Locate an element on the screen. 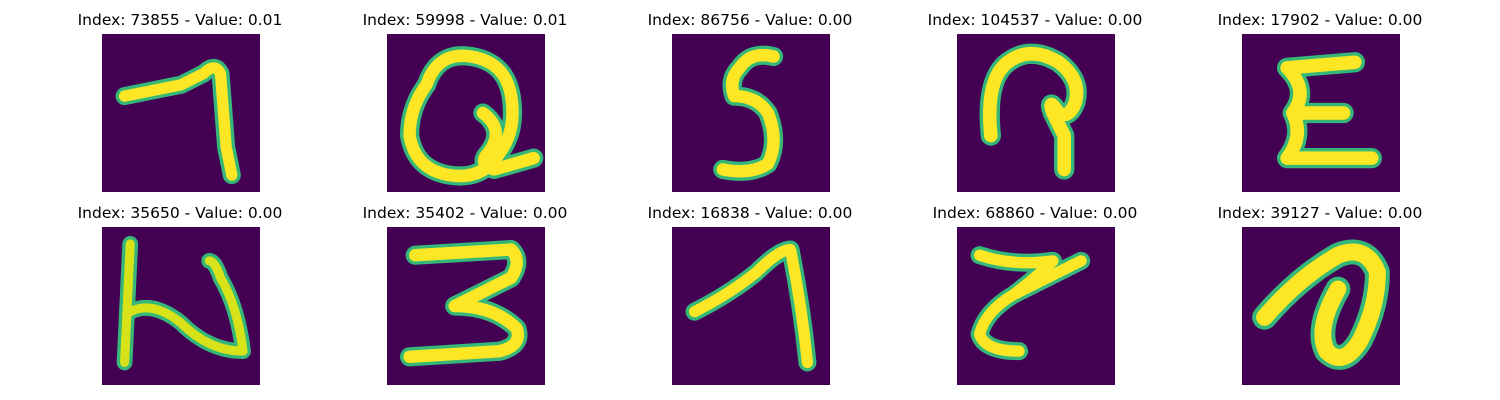  panel-4: Index: 104537 - Value: 0.00 is located at coordinates (1035, 96).